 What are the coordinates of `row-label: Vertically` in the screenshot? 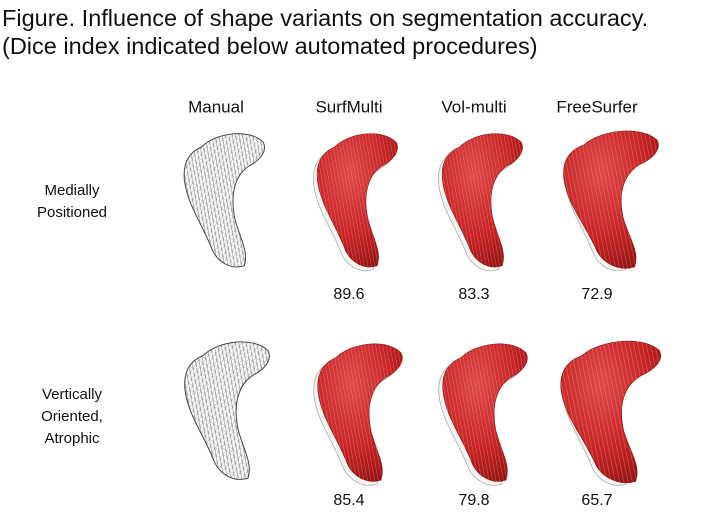 It's located at (72, 394).